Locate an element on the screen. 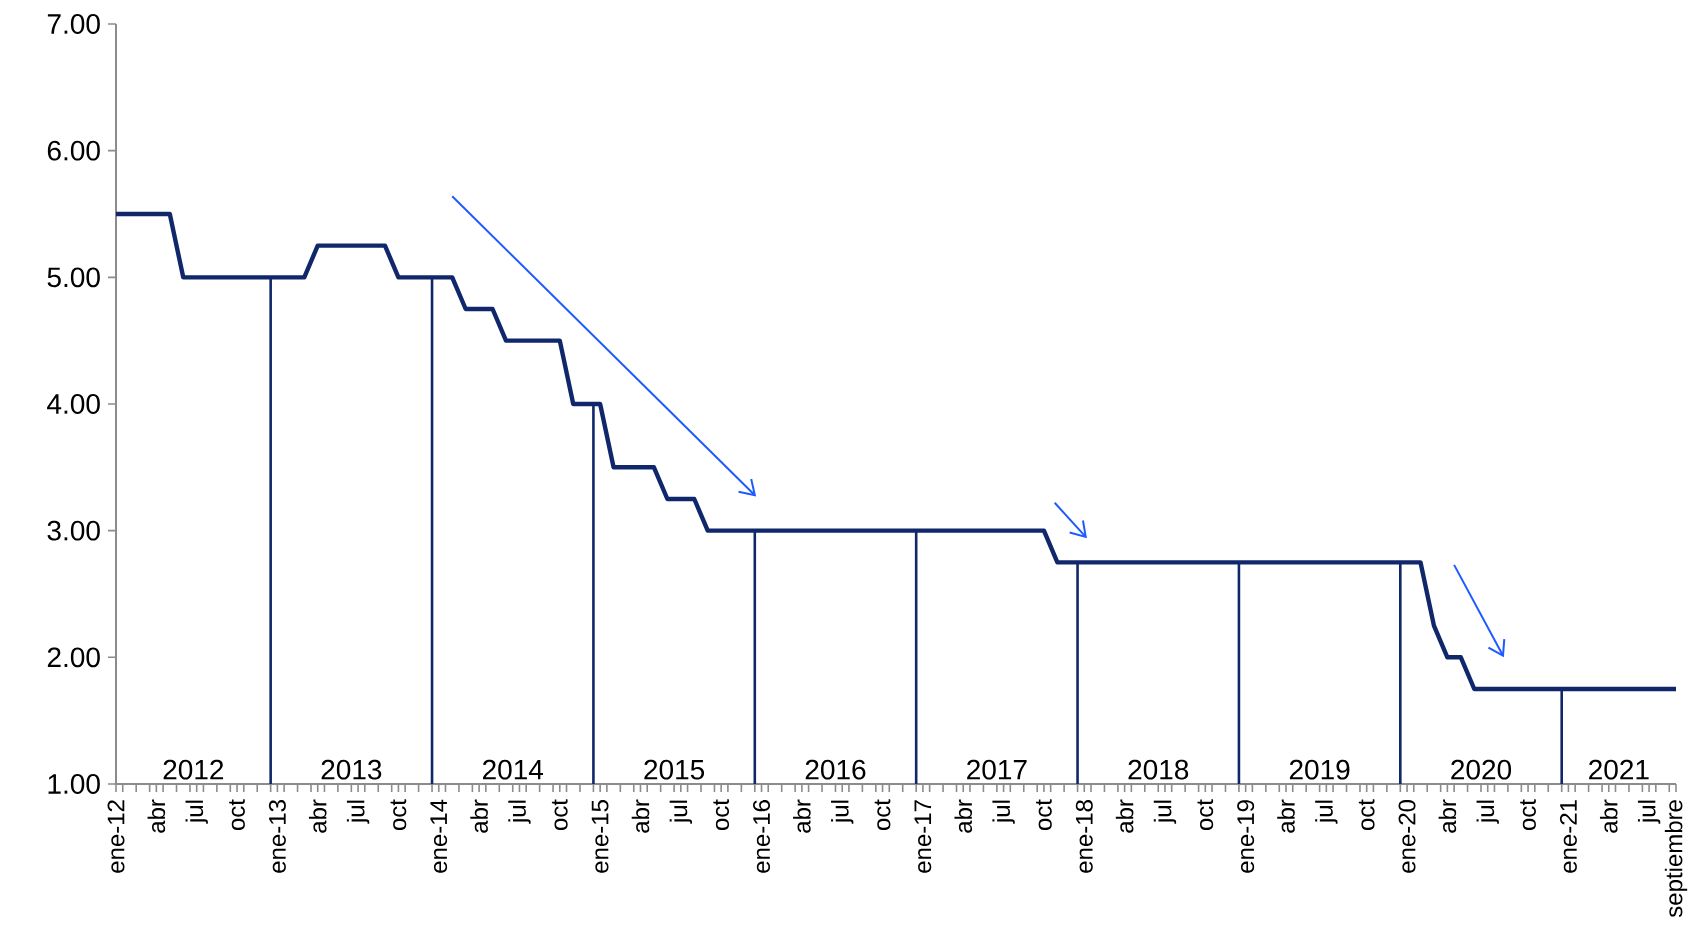 This screenshot has height=937, width=1704. x-tick-label: ene-15 is located at coordinates (600, 836).